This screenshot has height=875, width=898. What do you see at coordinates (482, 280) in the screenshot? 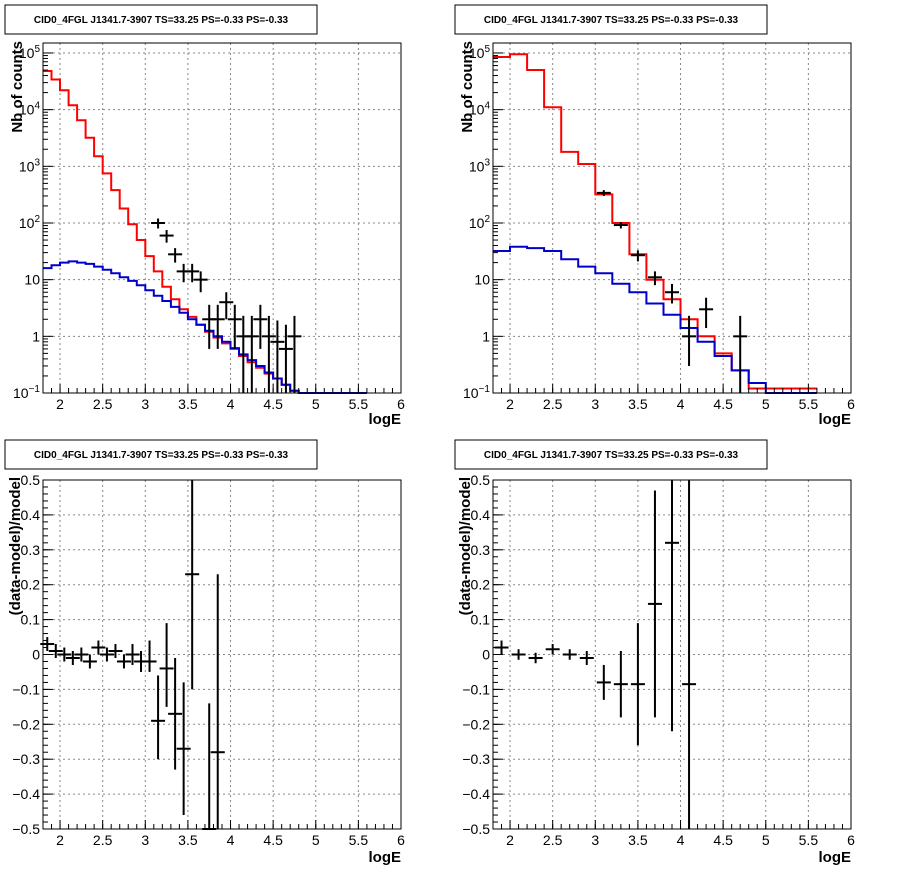
I see `y-tick-label: 10` at bounding box center [482, 280].